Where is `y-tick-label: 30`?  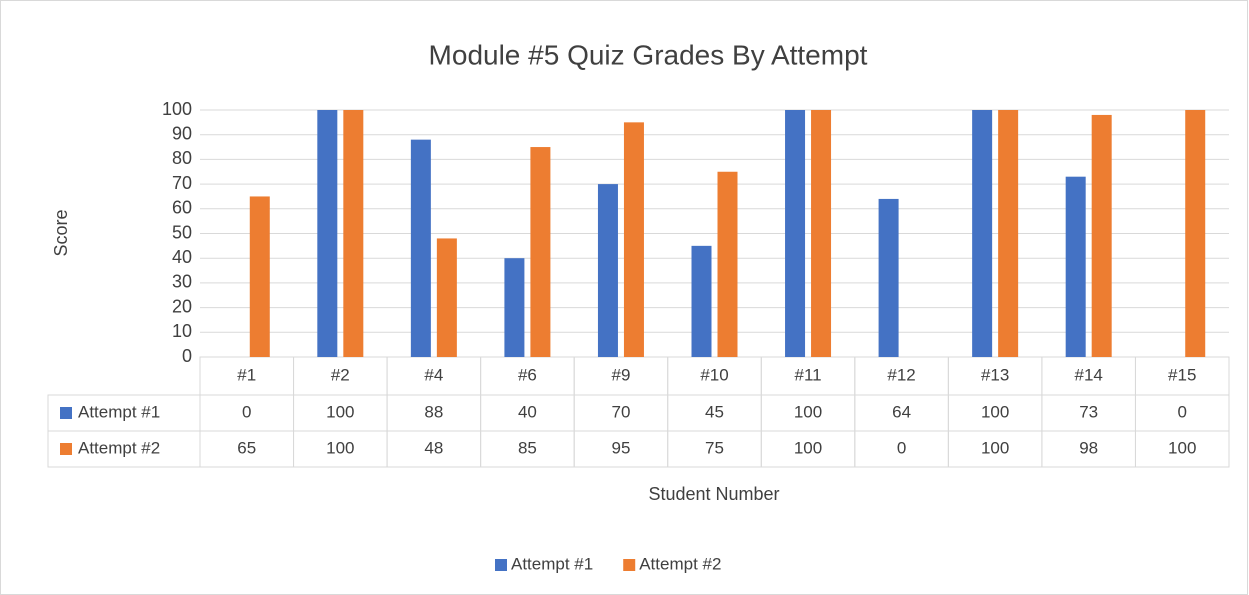 y-tick-label: 30 is located at coordinates (182, 282).